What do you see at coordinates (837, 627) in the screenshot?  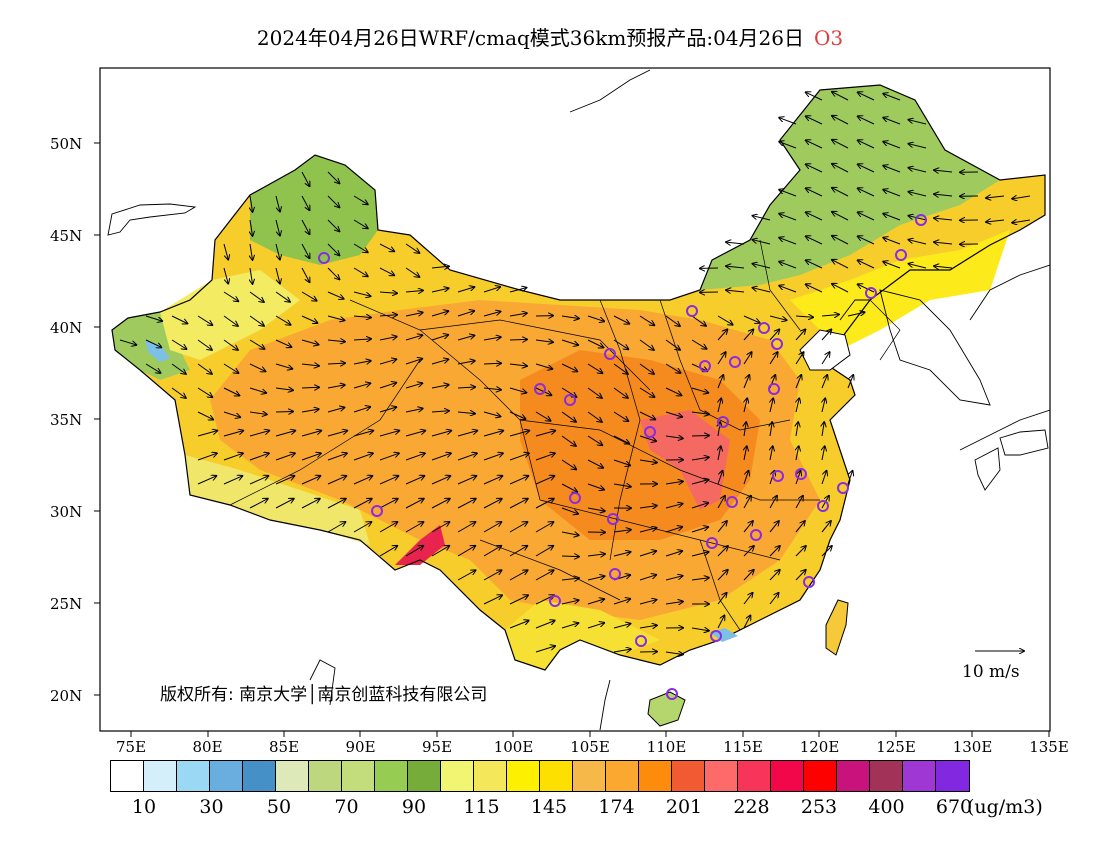 I see `taiwan-island` at bounding box center [837, 627].